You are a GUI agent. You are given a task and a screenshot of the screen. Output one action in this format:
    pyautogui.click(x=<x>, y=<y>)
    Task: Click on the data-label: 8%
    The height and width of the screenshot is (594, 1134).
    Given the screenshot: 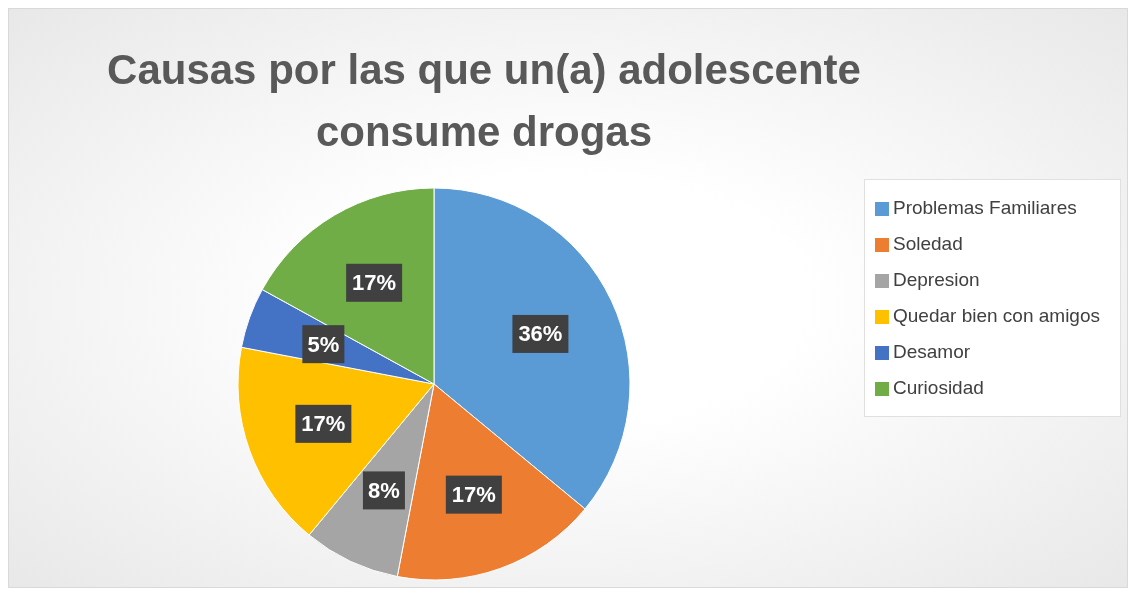 What is the action you would take?
    pyautogui.click(x=384, y=490)
    